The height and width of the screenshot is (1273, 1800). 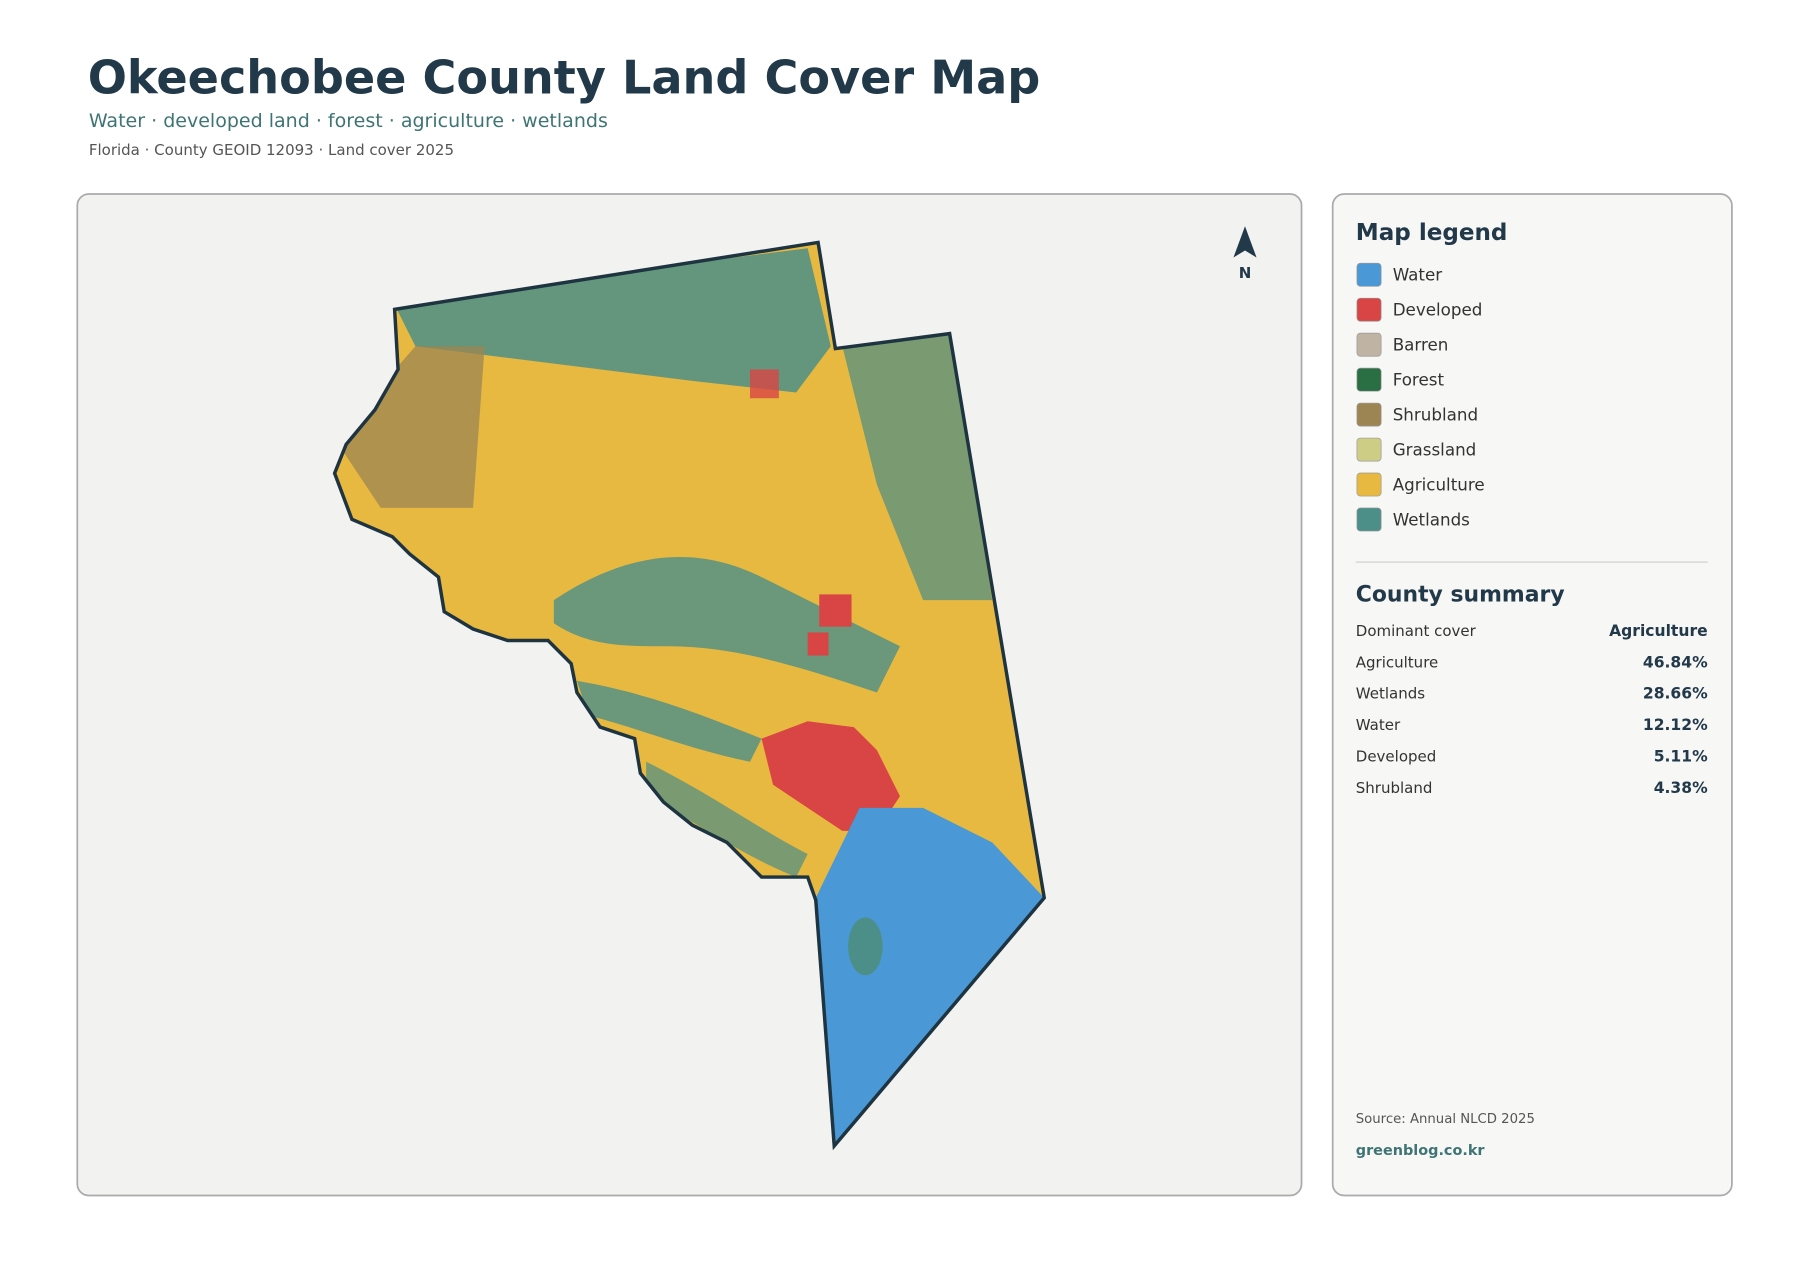 I want to click on summary-value: 12.12%, so click(x=1675, y=725).